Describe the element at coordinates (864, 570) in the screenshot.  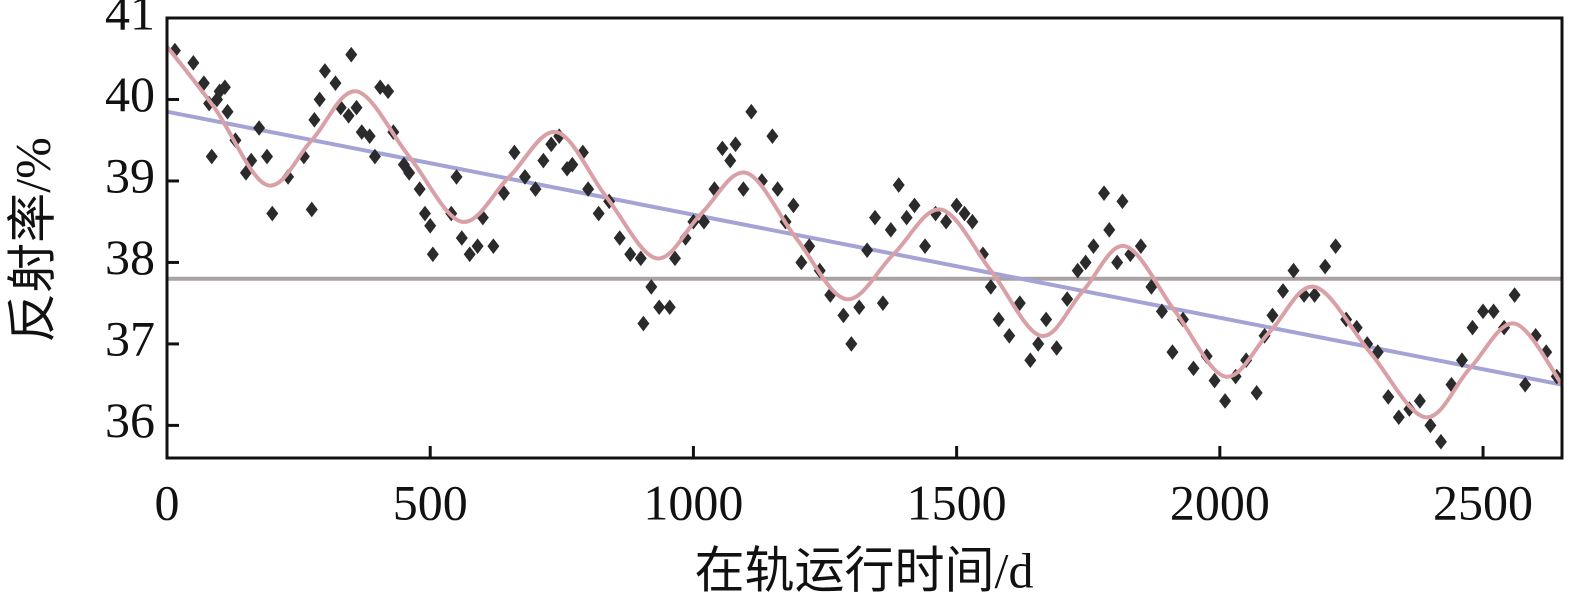
I see `x-axis-title: 在轨运行时间/d` at that location.